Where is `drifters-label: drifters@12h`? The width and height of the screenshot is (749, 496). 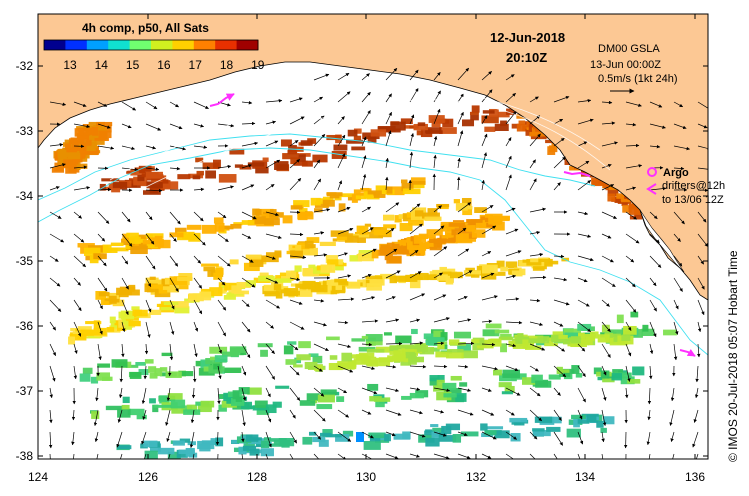 drifters-label: drifters@12h is located at coordinates (693, 186).